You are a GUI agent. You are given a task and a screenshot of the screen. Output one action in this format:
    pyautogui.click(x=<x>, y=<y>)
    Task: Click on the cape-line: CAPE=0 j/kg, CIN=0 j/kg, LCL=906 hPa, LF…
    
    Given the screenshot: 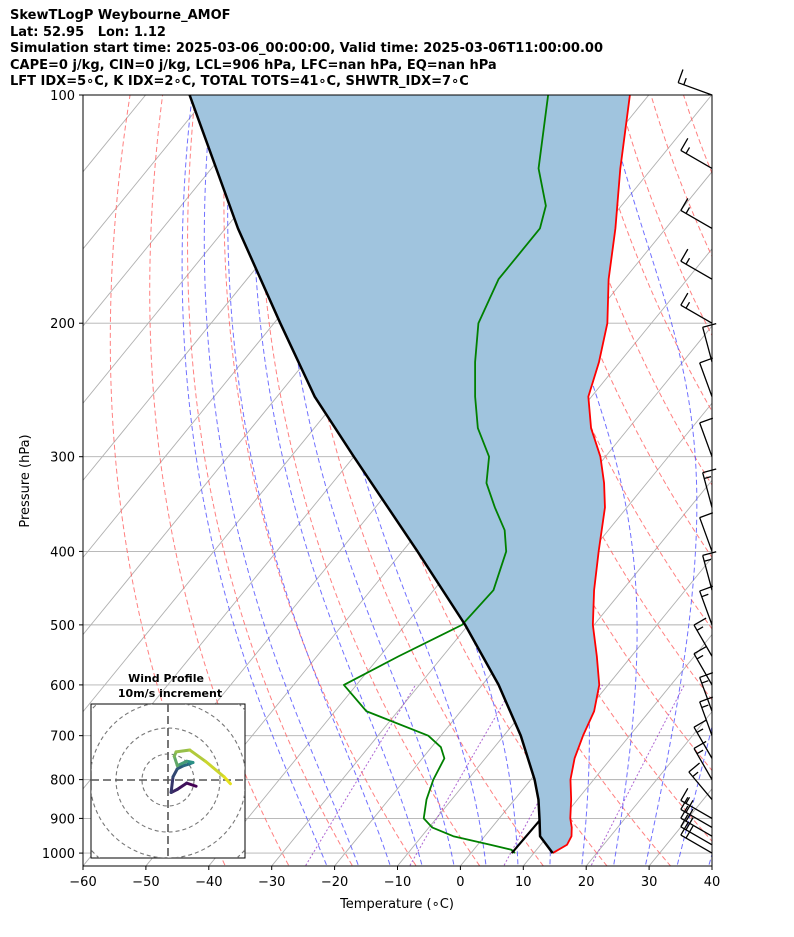 What is the action you would take?
    pyautogui.click(x=253, y=65)
    